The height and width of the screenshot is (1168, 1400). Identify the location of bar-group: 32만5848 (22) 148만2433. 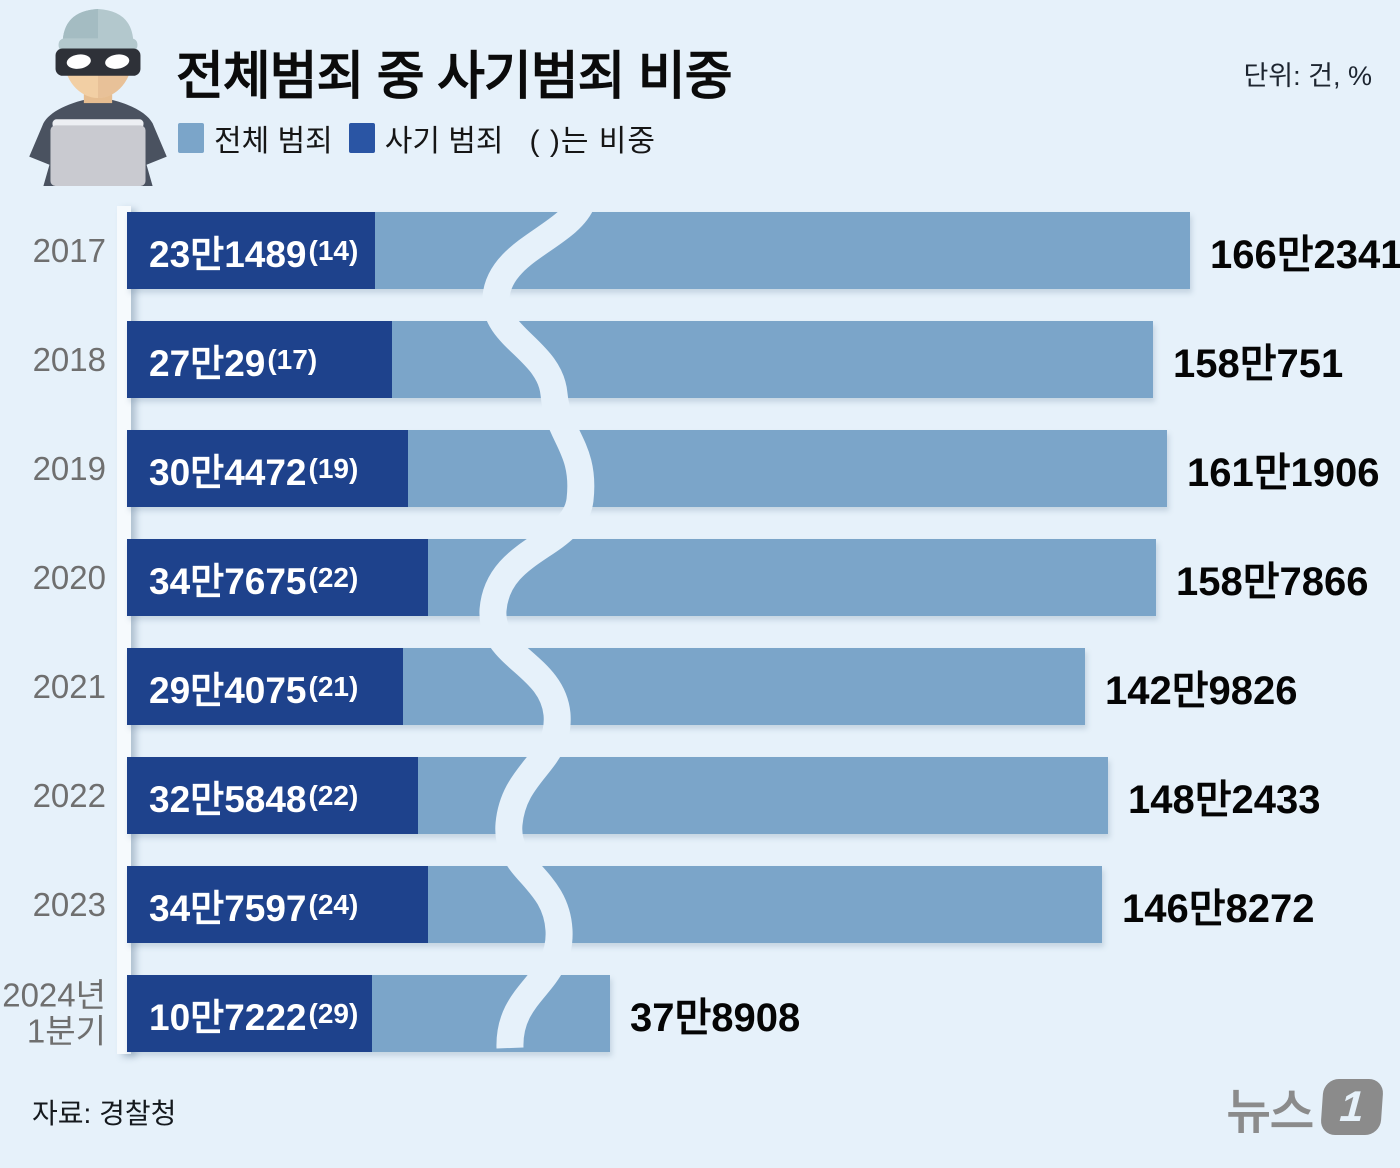
(763, 795).